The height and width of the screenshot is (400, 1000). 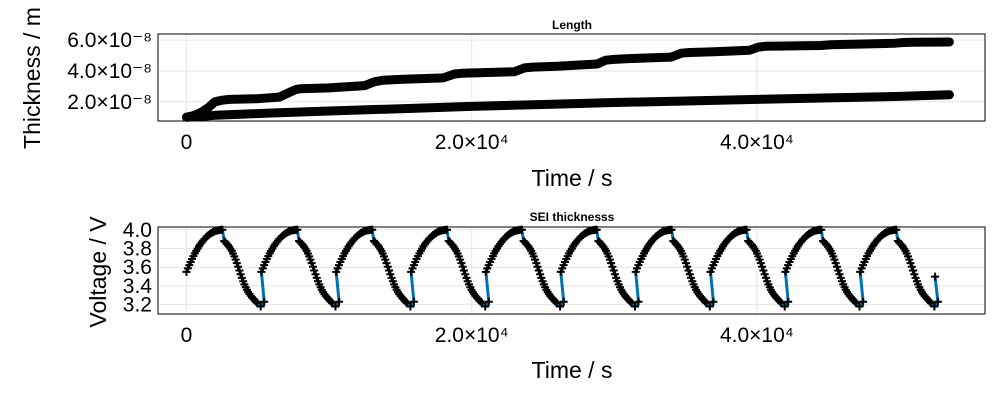 I want to click on p1-y-tick-label: 6.0×10⁻⁸, so click(x=109, y=40).